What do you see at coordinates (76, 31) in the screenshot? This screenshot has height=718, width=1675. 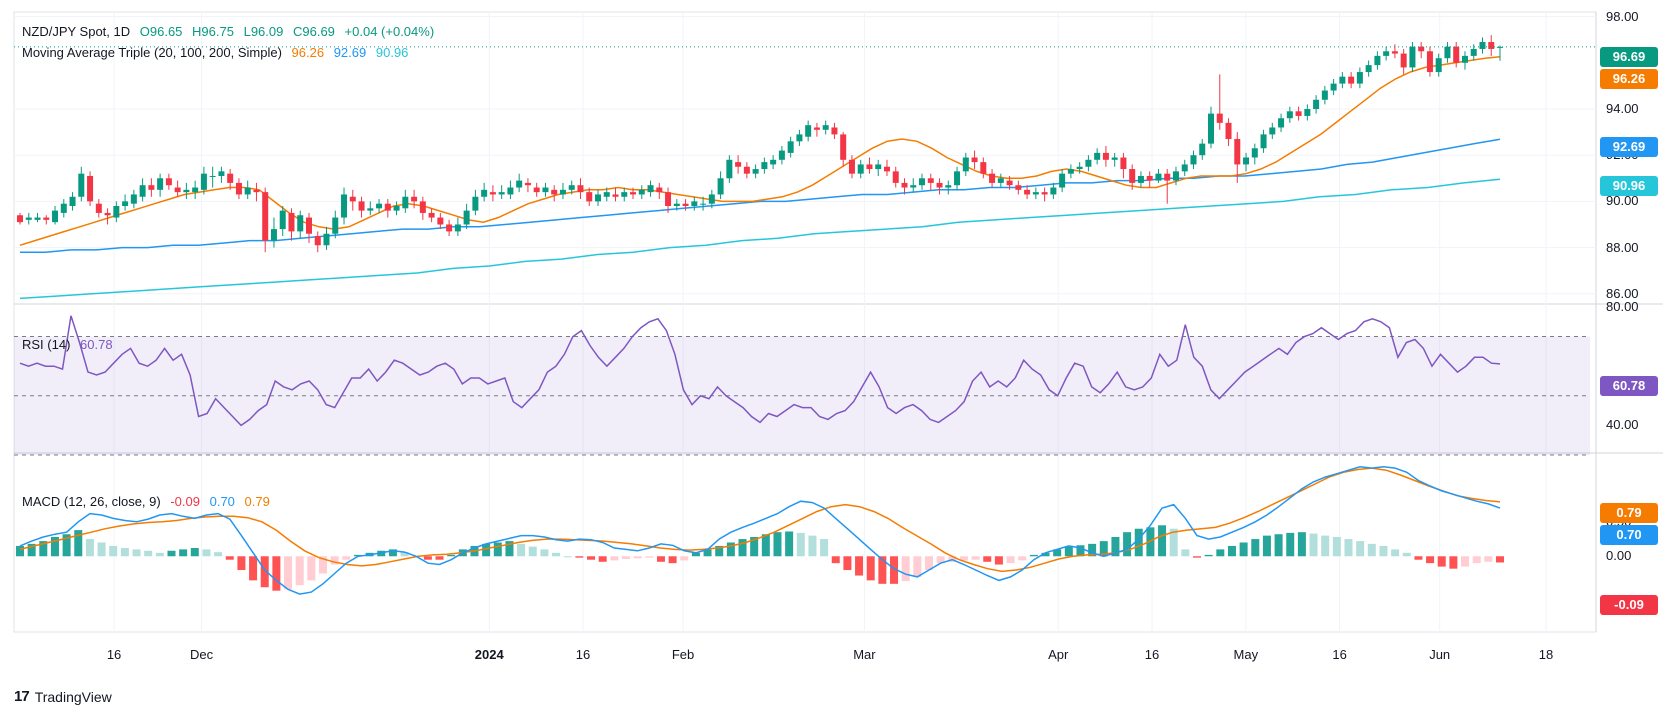 I see `symbol-label: NZD/JPY Spot, 1D` at bounding box center [76, 31].